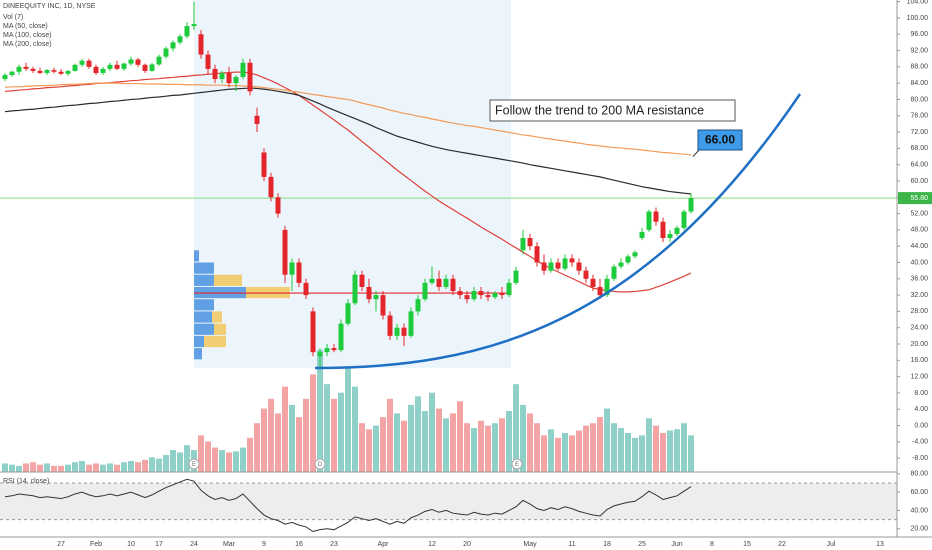 The width and height of the screenshot is (932, 550). Describe the element at coordinates (831, 544) in the screenshot. I see `x-tick-label: Jul` at that location.